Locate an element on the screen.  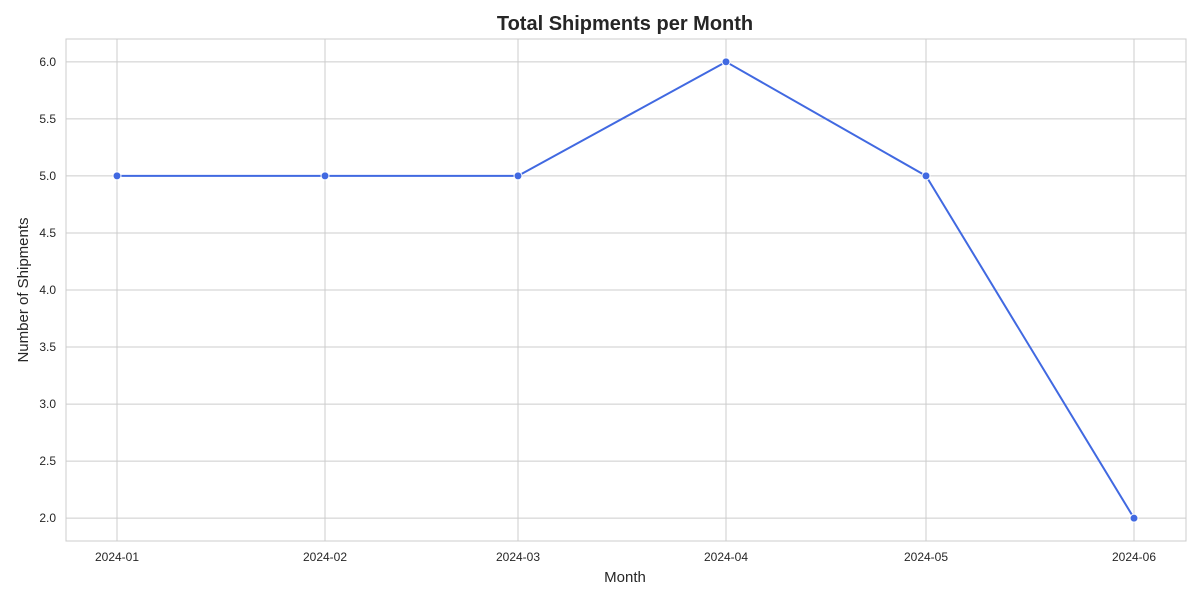
y-tick-label: 4.0 is located at coordinates (47, 290).